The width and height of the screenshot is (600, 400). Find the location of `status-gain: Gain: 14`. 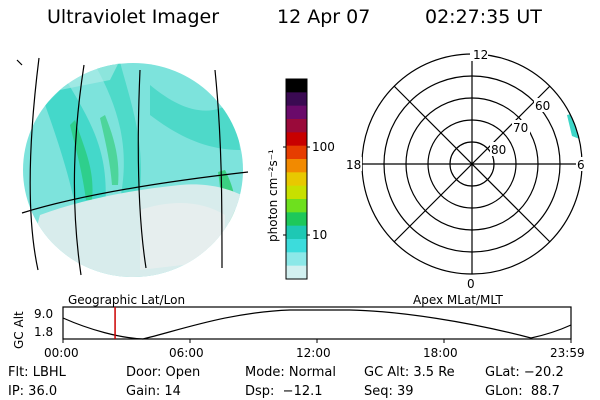

status-gain: Gain: 14 is located at coordinates (153, 391).